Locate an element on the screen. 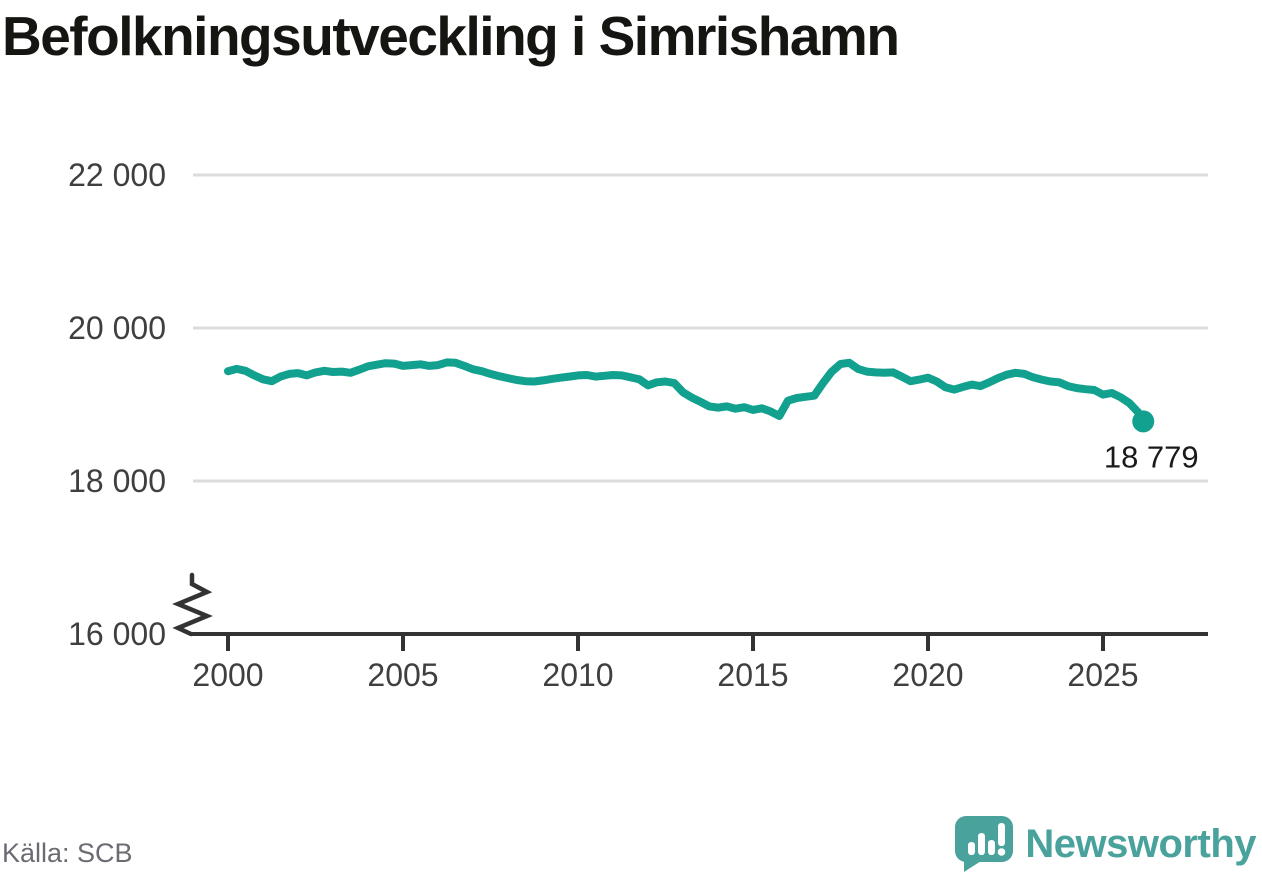  y-tick-label: 22 000 is located at coordinates (117, 175).